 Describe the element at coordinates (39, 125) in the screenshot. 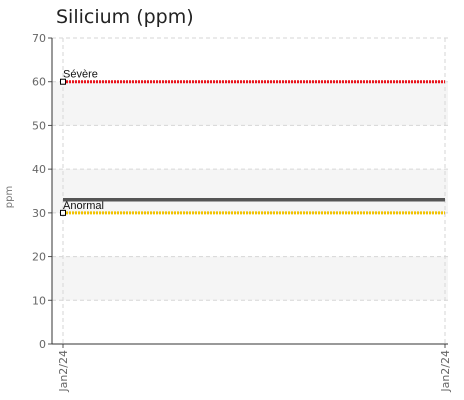

I see `y-tick-label: 50` at that location.